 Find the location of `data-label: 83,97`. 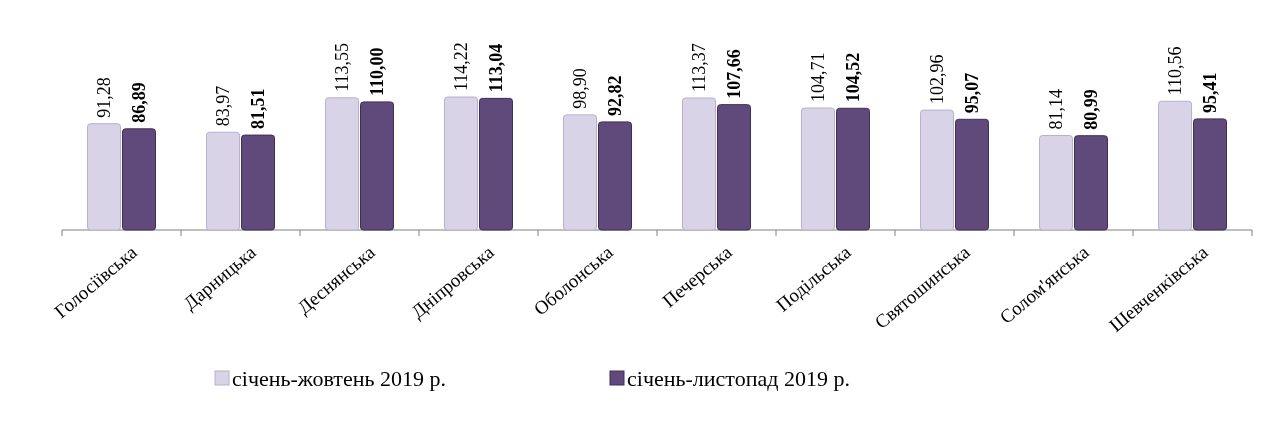

data-label: 83,97 is located at coordinates (223, 106).